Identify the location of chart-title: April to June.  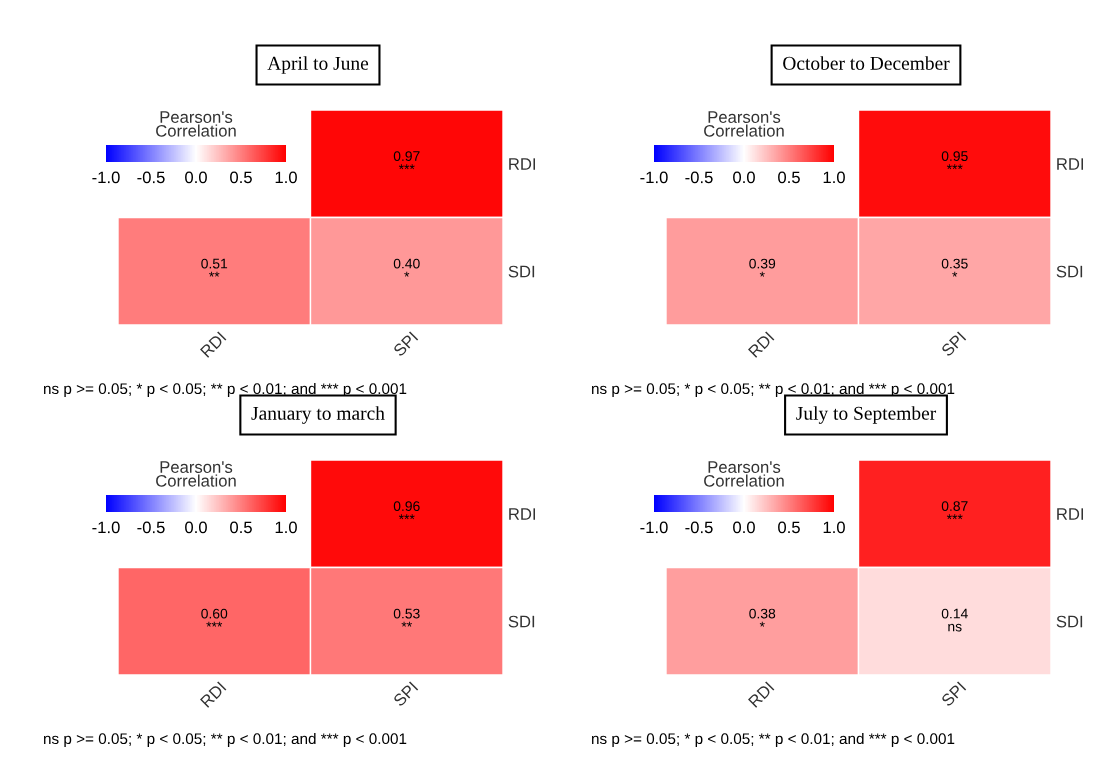
(318, 65).